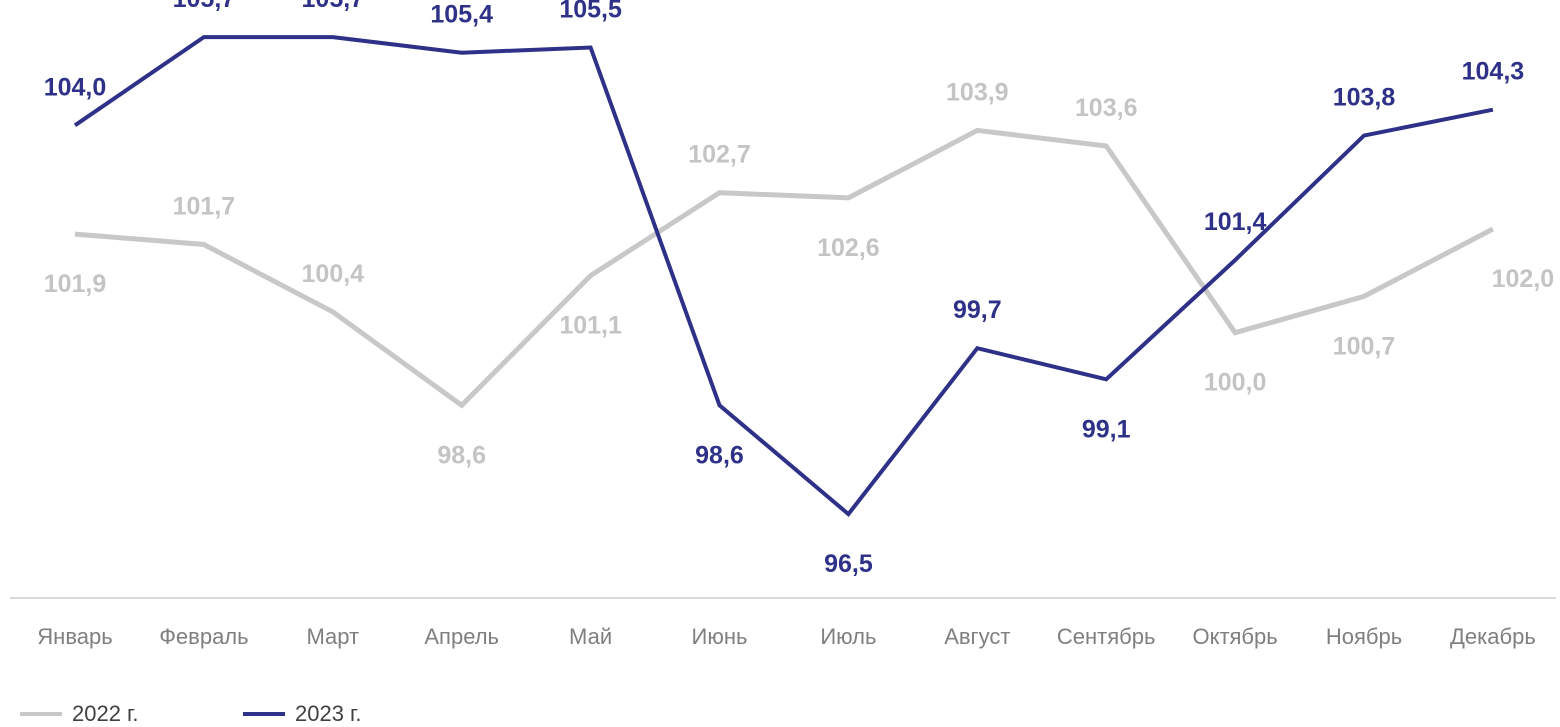 This screenshot has width=1560, height=727. What do you see at coordinates (720, 636) in the screenshot?
I see `x-tick-label: Июнь` at bounding box center [720, 636].